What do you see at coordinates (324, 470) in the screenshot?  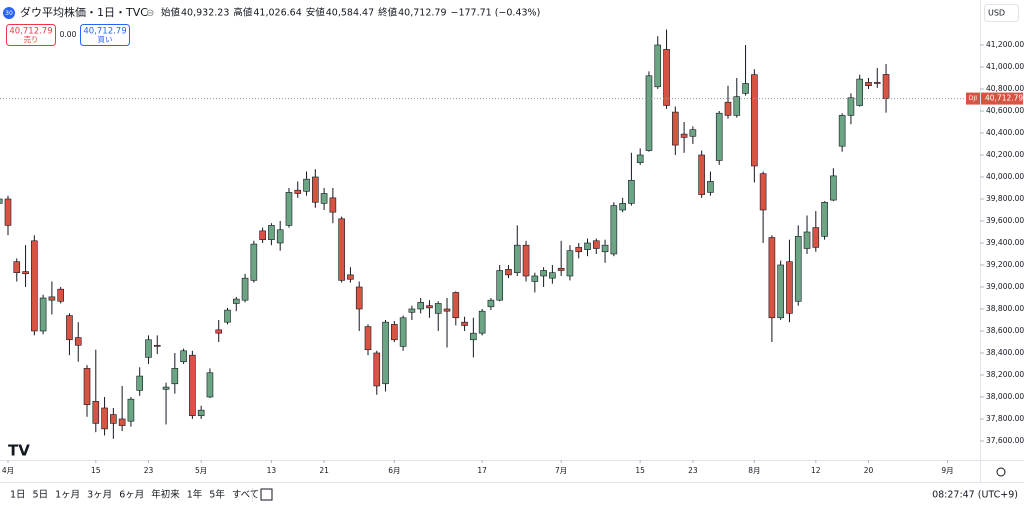 I see `x-tick-label: 21` at bounding box center [324, 470].